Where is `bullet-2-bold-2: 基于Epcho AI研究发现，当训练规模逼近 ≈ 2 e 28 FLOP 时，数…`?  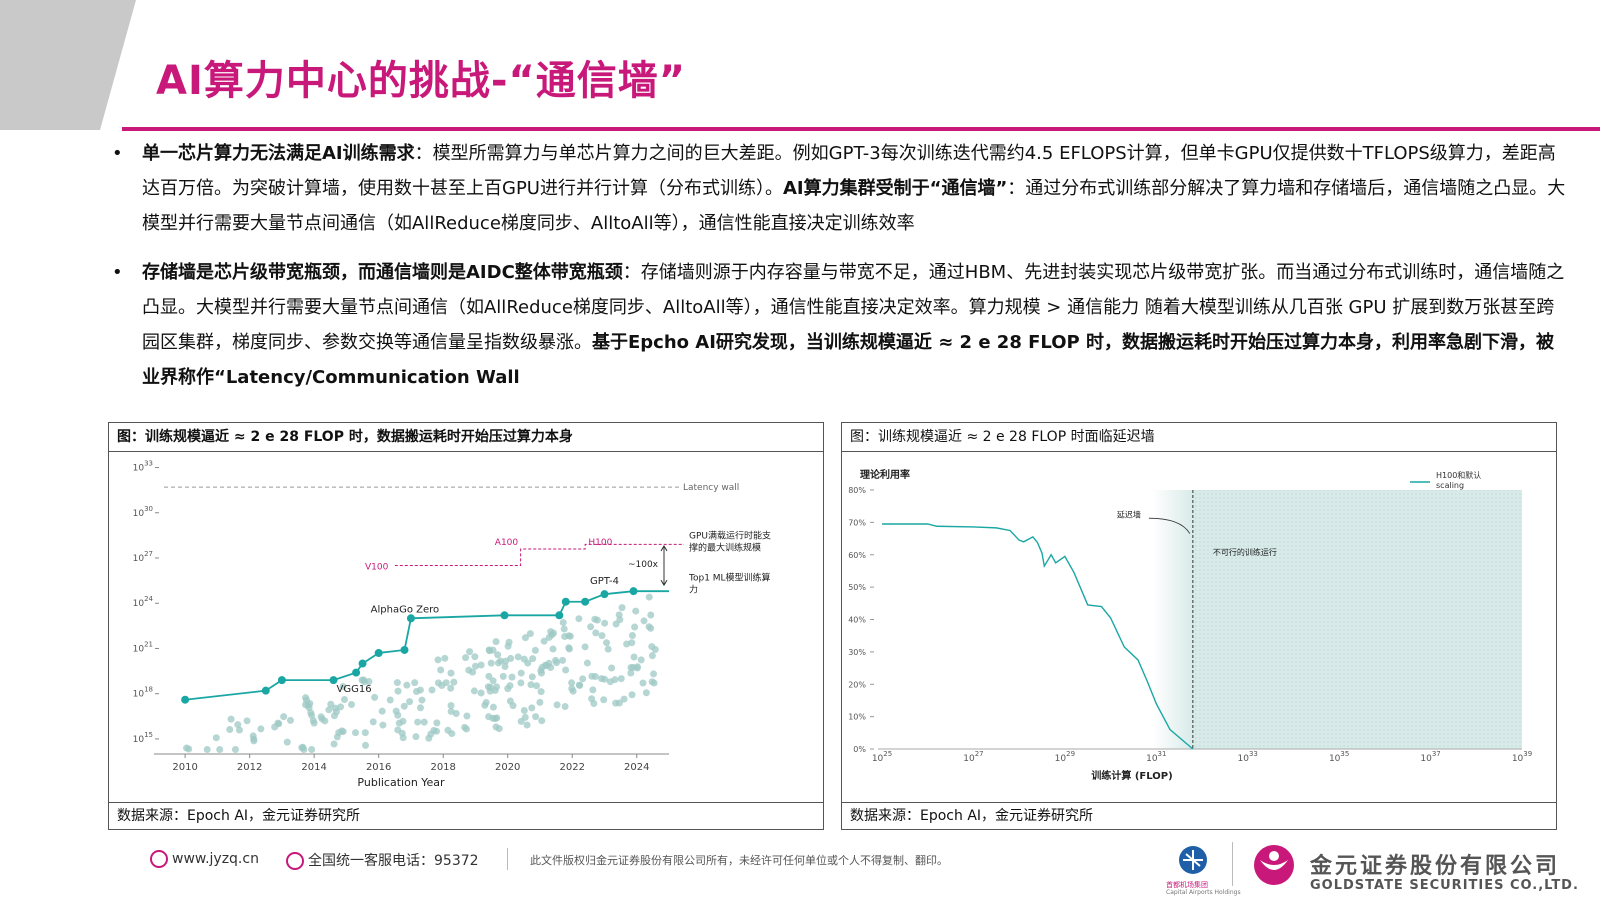 bullet-2-bold-2: 基于Epcho AI研究发现，当训练规模逼近 ≈ 2 e 28 FLOP 时，数… is located at coordinates (848, 360).